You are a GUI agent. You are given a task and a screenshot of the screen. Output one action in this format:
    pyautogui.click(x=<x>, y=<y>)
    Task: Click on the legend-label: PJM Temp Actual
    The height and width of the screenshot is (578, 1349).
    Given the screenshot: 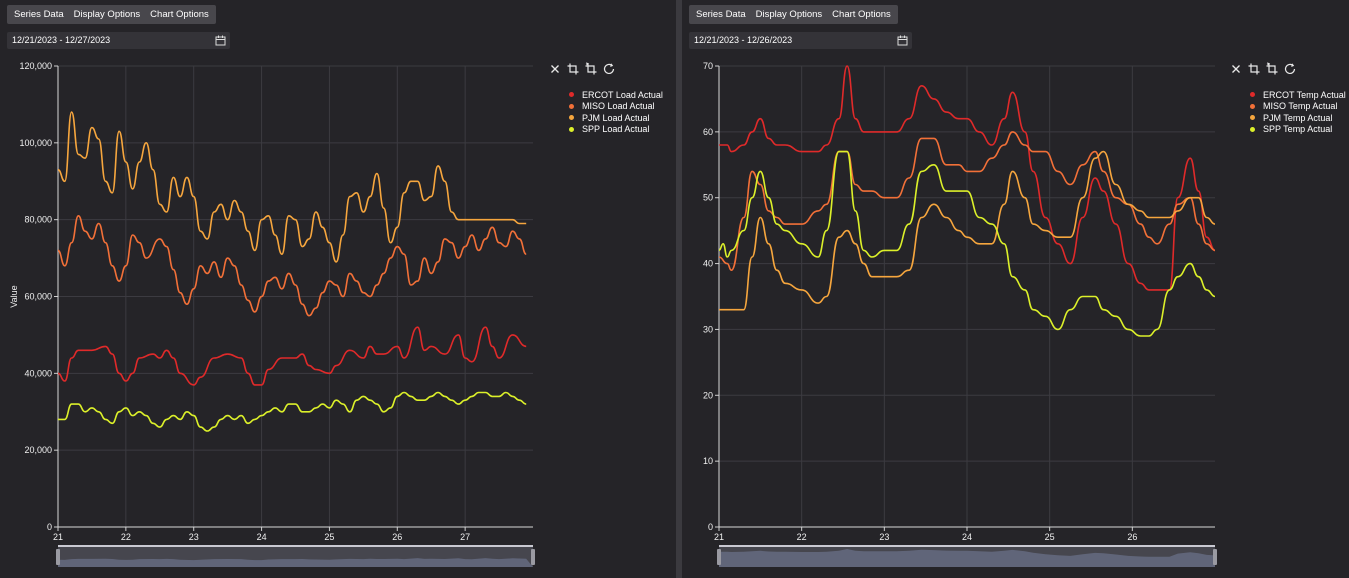 What is the action you would take?
    pyautogui.click(x=1298, y=117)
    